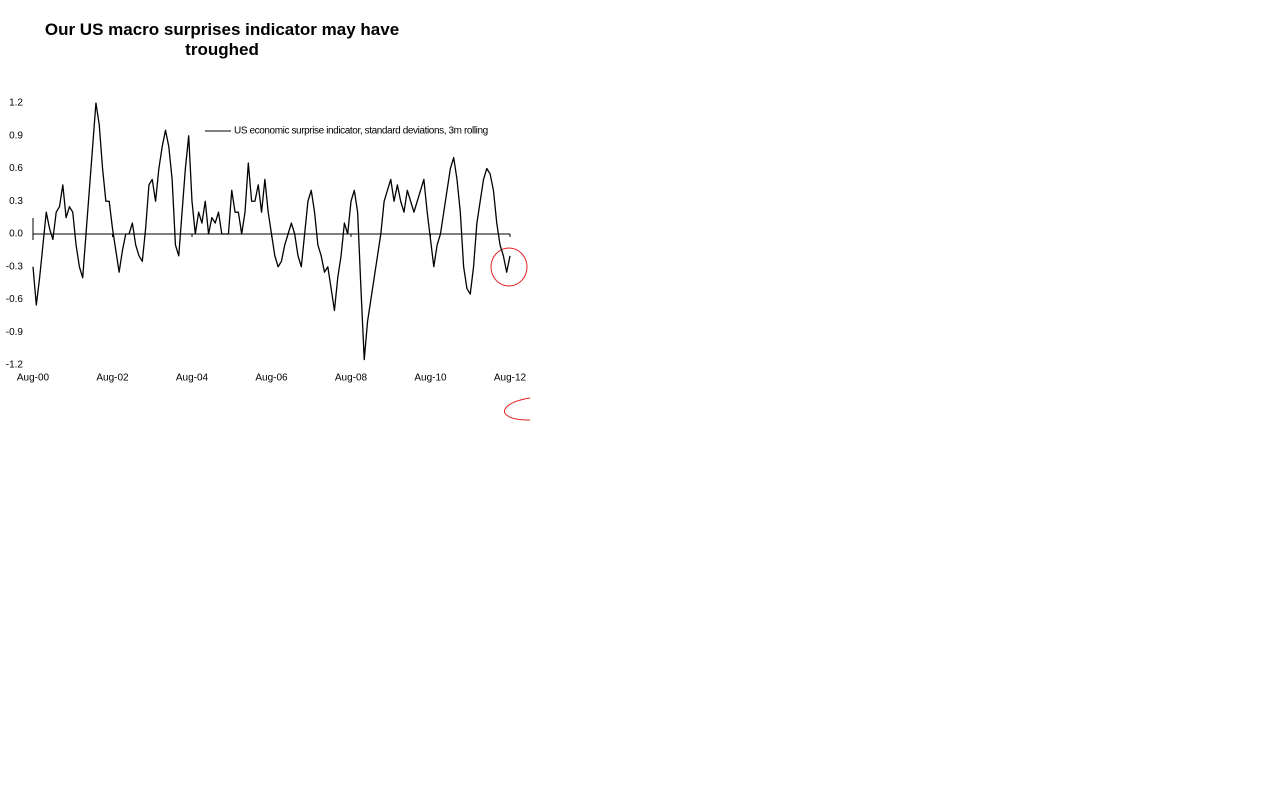 This screenshot has height=798, width=1267. What do you see at coordinates (509, 267) in the screenshot?
I see `highlight-circle` at bounding box center [509, 267].